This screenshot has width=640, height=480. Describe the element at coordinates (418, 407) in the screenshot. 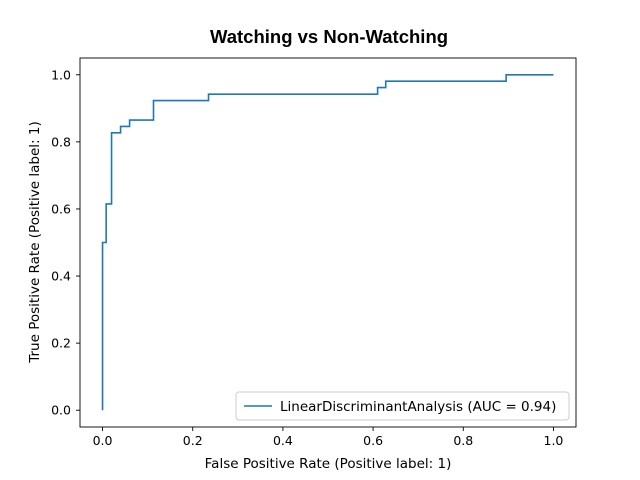

I see `legend-entry-label: LinearDiscriminantAnalysis (AUC = 0.94)` at that location.